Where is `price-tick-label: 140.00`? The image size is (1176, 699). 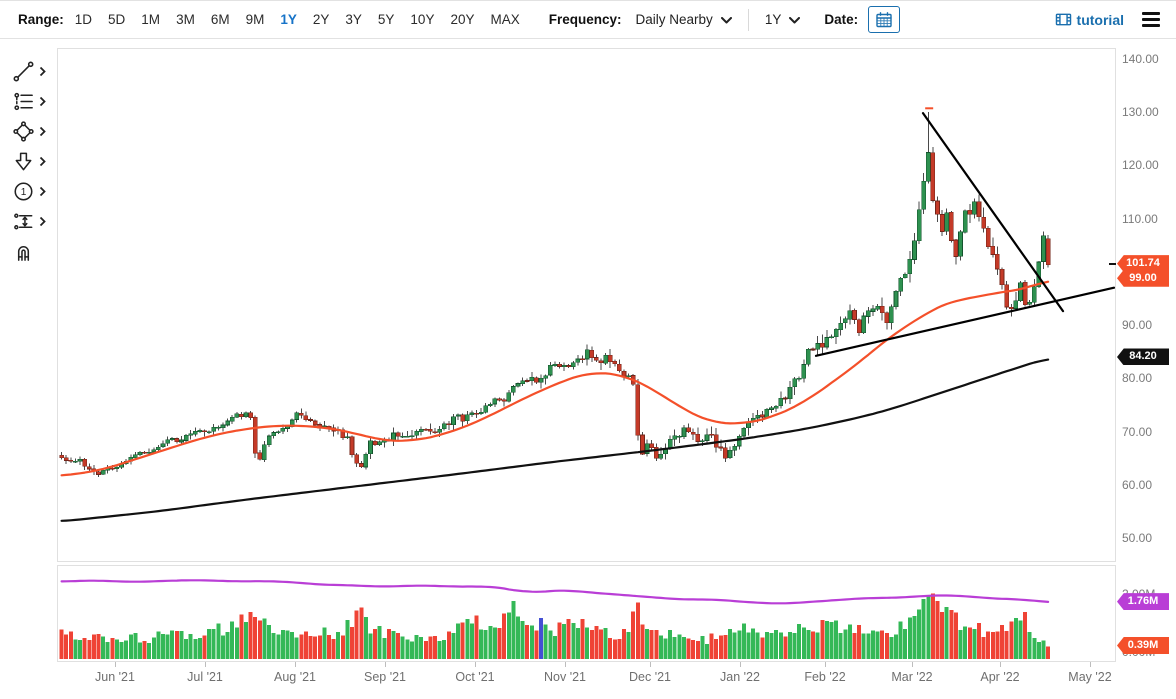 price-tick-label: 140.00 is located at coordinates (1140, 59).